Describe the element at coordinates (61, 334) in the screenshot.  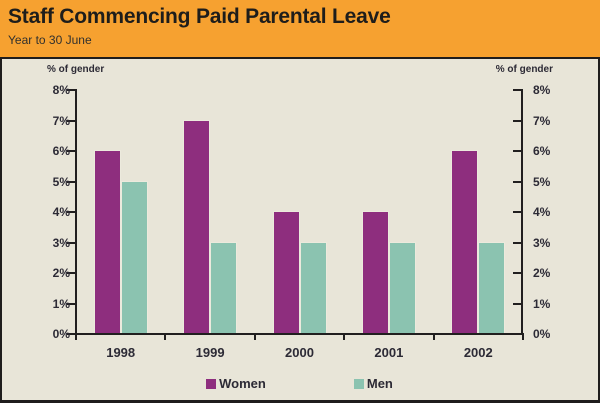
I see `left-y-tick-label: 0%` at that location.